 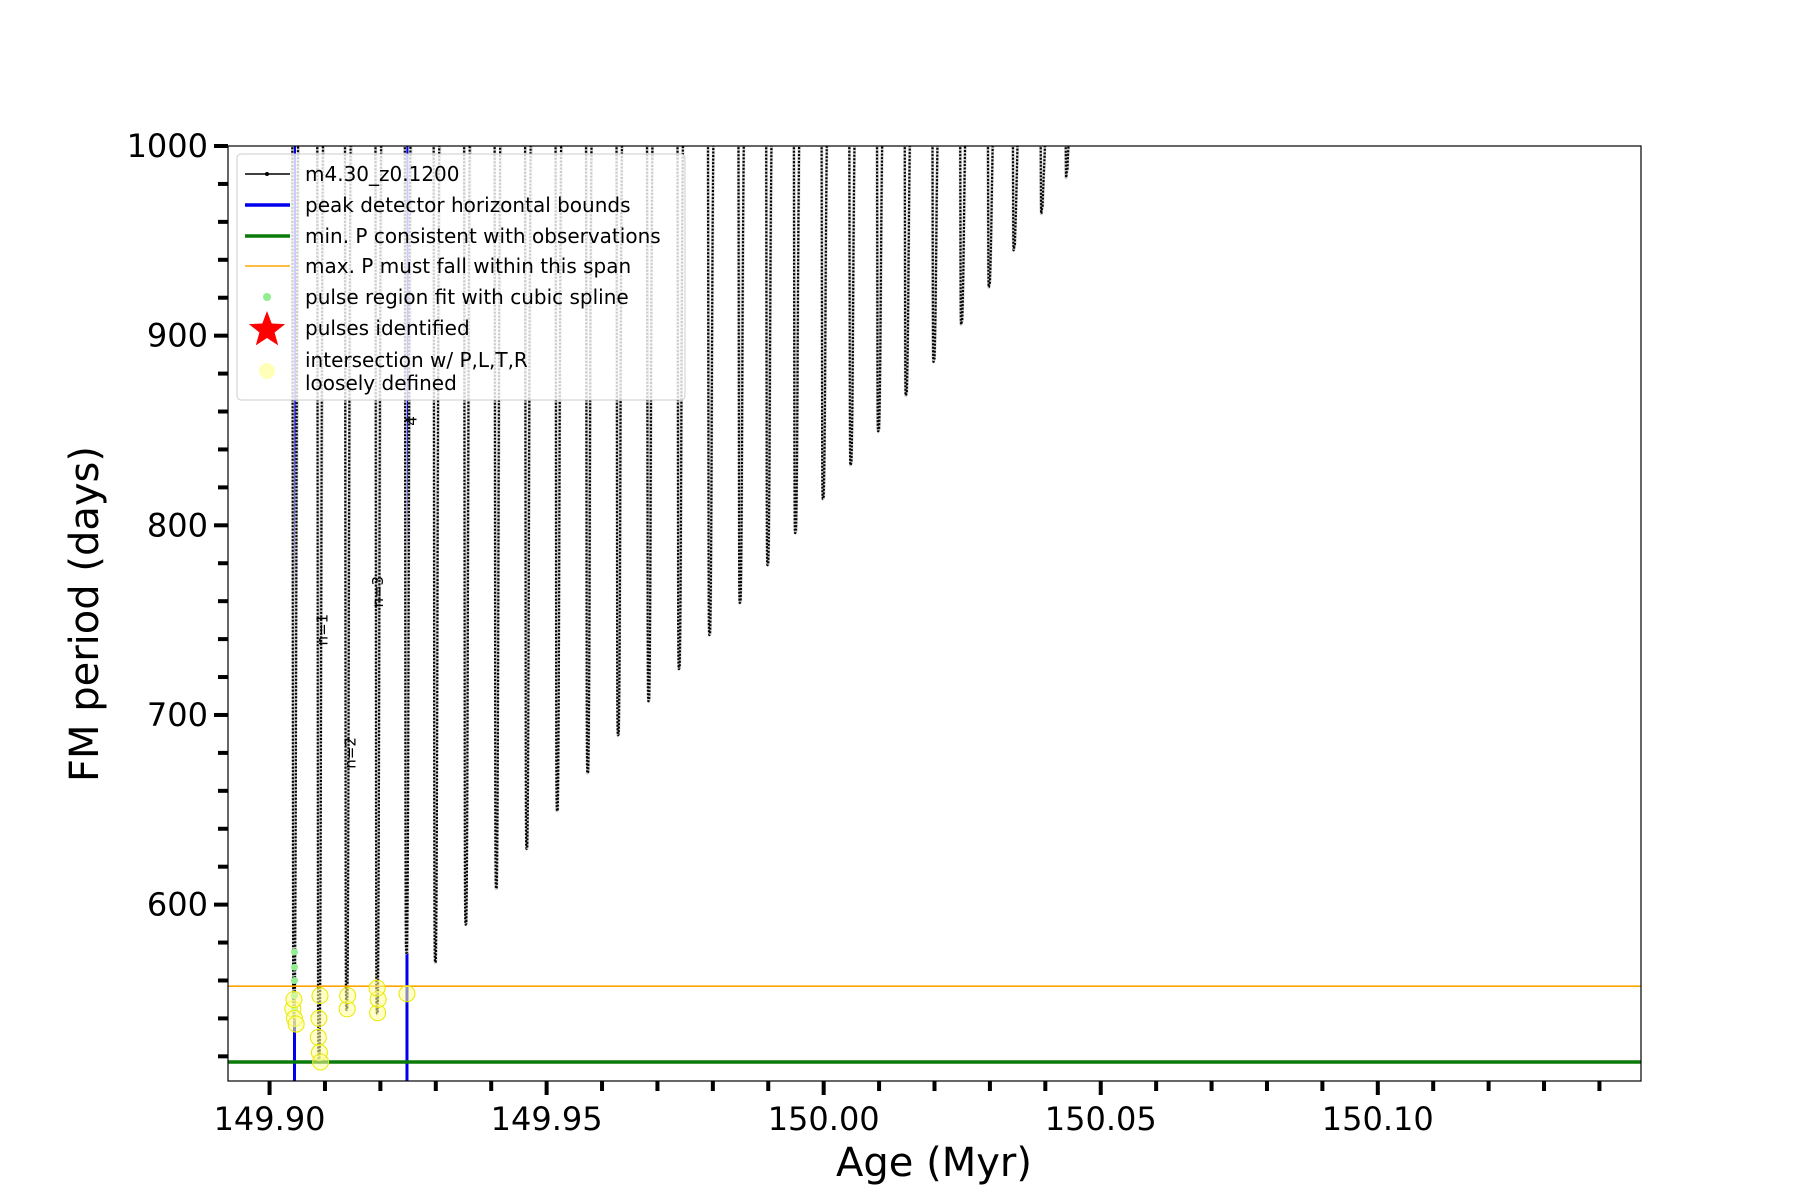 What do you see at coordinates (467, 297) in the screenshot?
I see `legend-label: pulse region fit with cubic spline` at bounding box center [467, 297].